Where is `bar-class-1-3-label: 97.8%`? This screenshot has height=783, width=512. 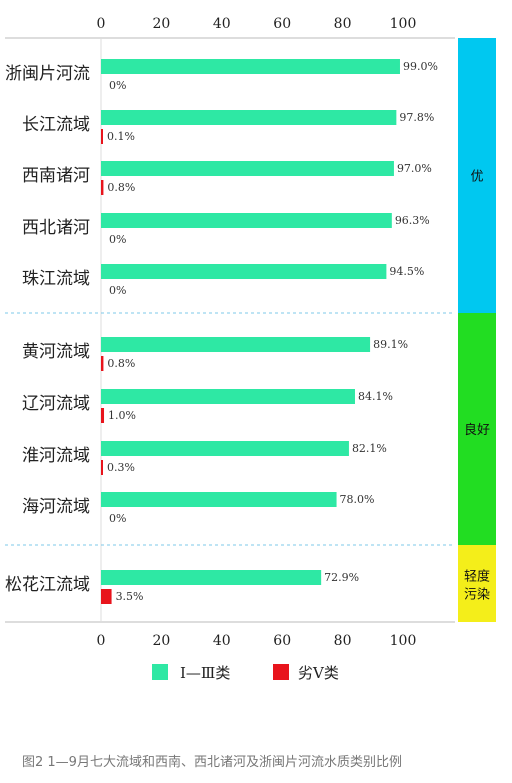 bar-class-1-3-label: 97.8% is located at coordinates (416, 117).